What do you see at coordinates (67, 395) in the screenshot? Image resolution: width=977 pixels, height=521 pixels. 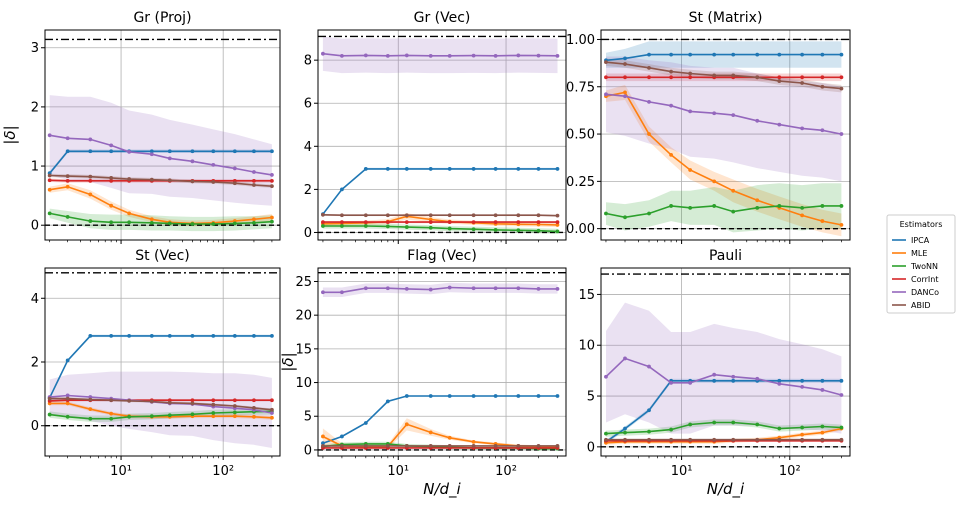 I see `panel-st-vec-point-danco` at bounding box center [67, 395].